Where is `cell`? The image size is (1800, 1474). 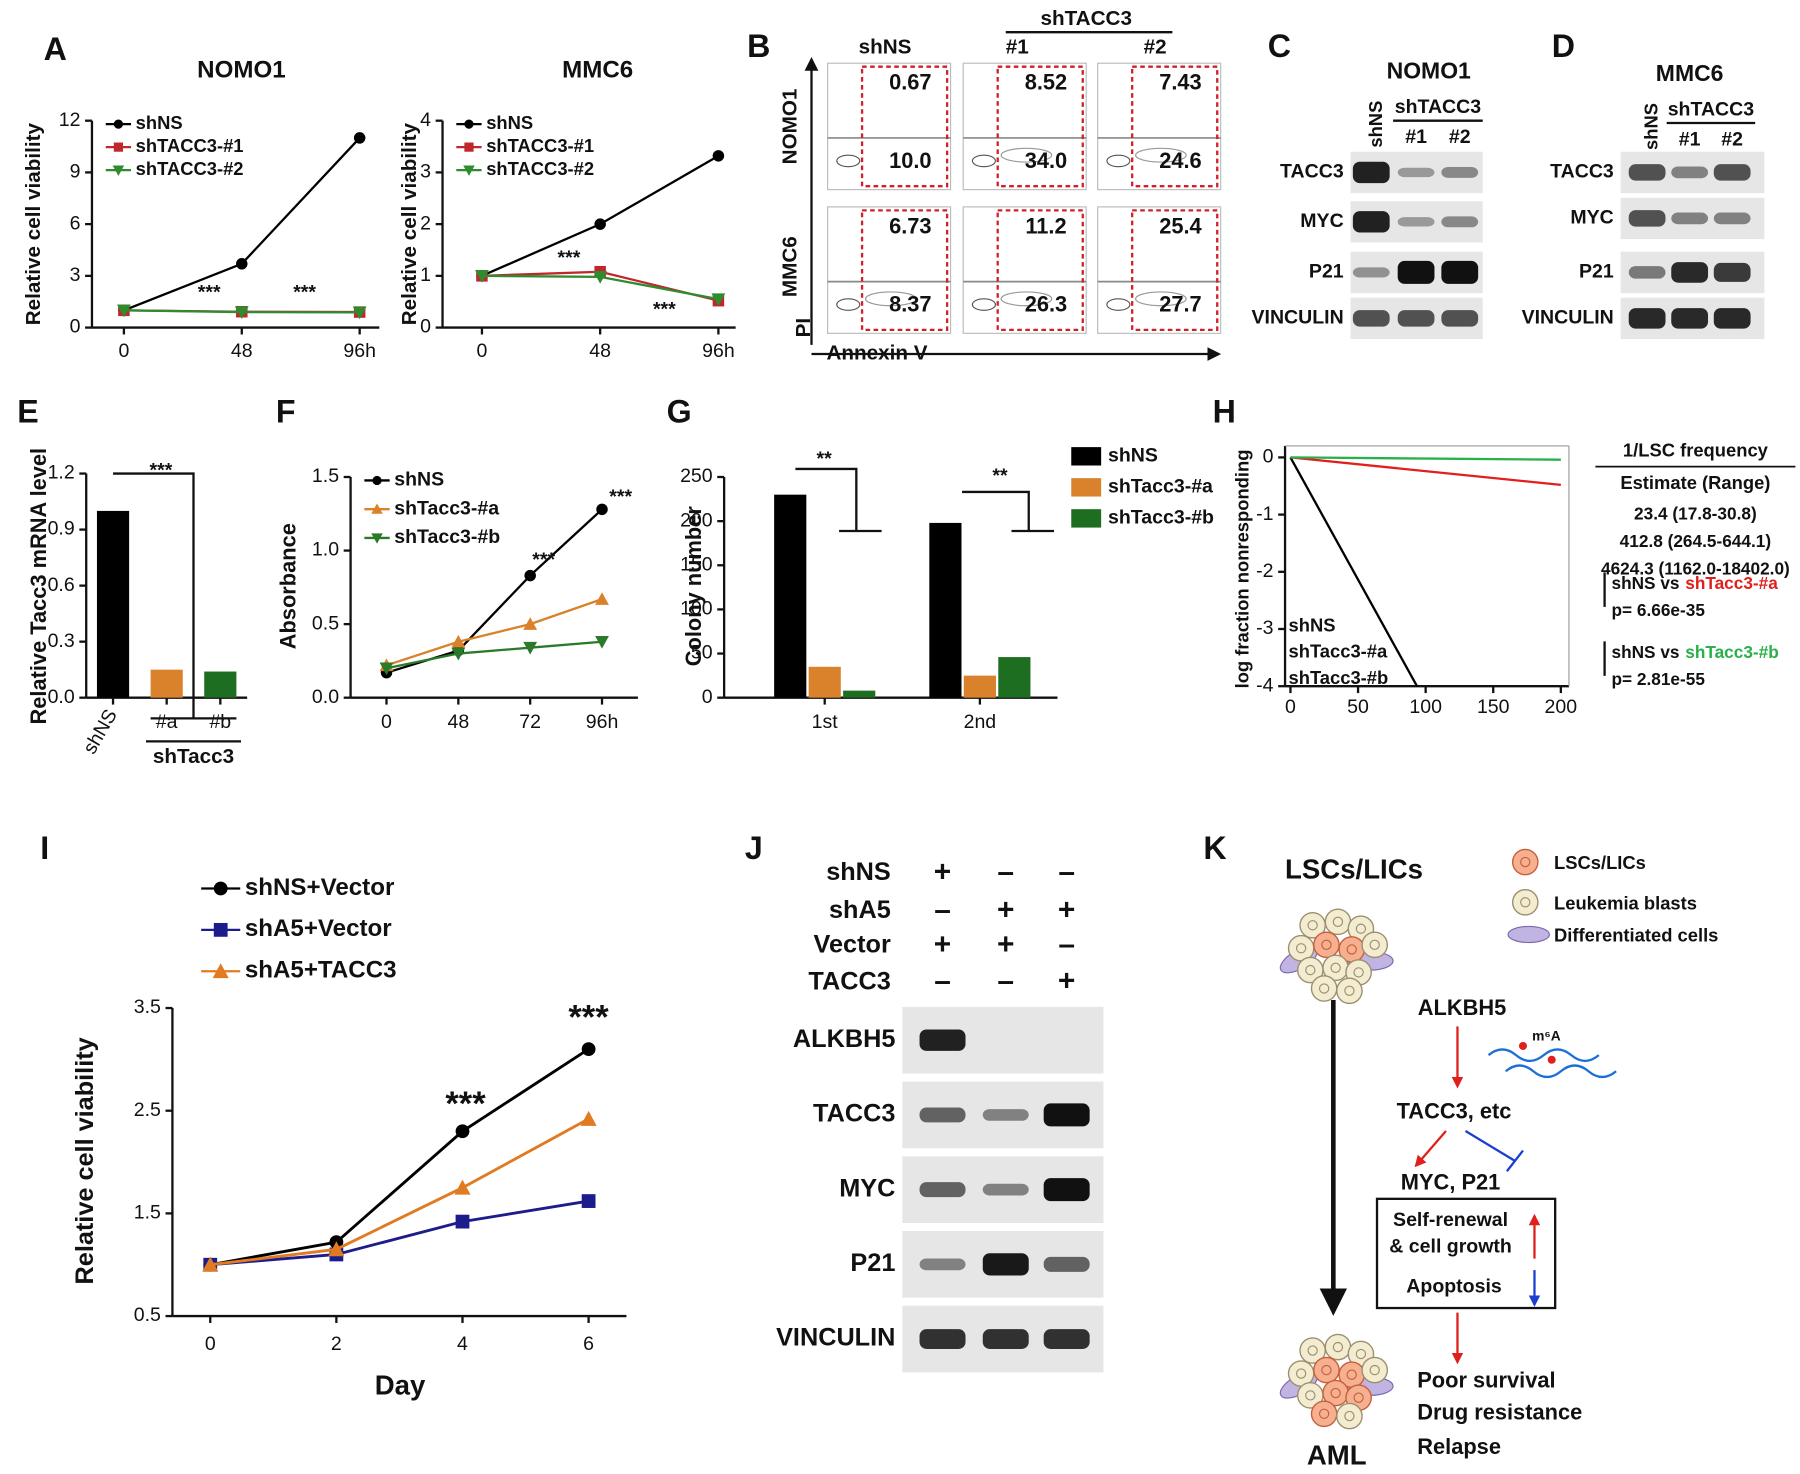 cell is located at coordinates (1525, 902).